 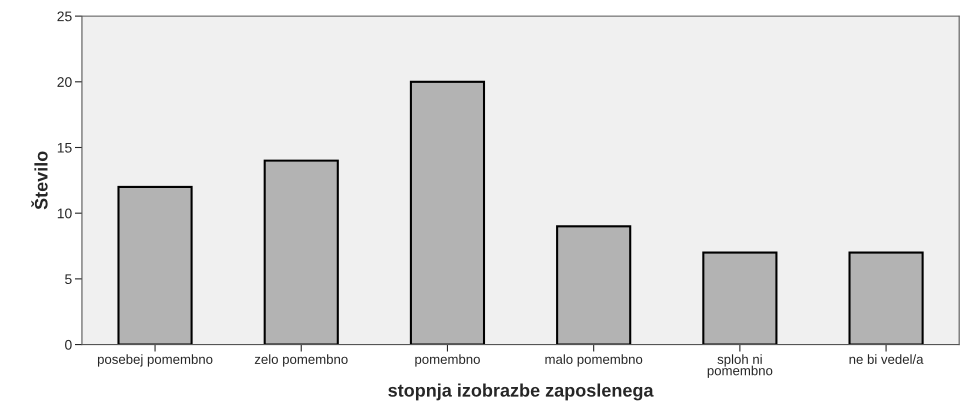 I want to click on x-tick-label: malo pomembno, so click(x=593, y=360).